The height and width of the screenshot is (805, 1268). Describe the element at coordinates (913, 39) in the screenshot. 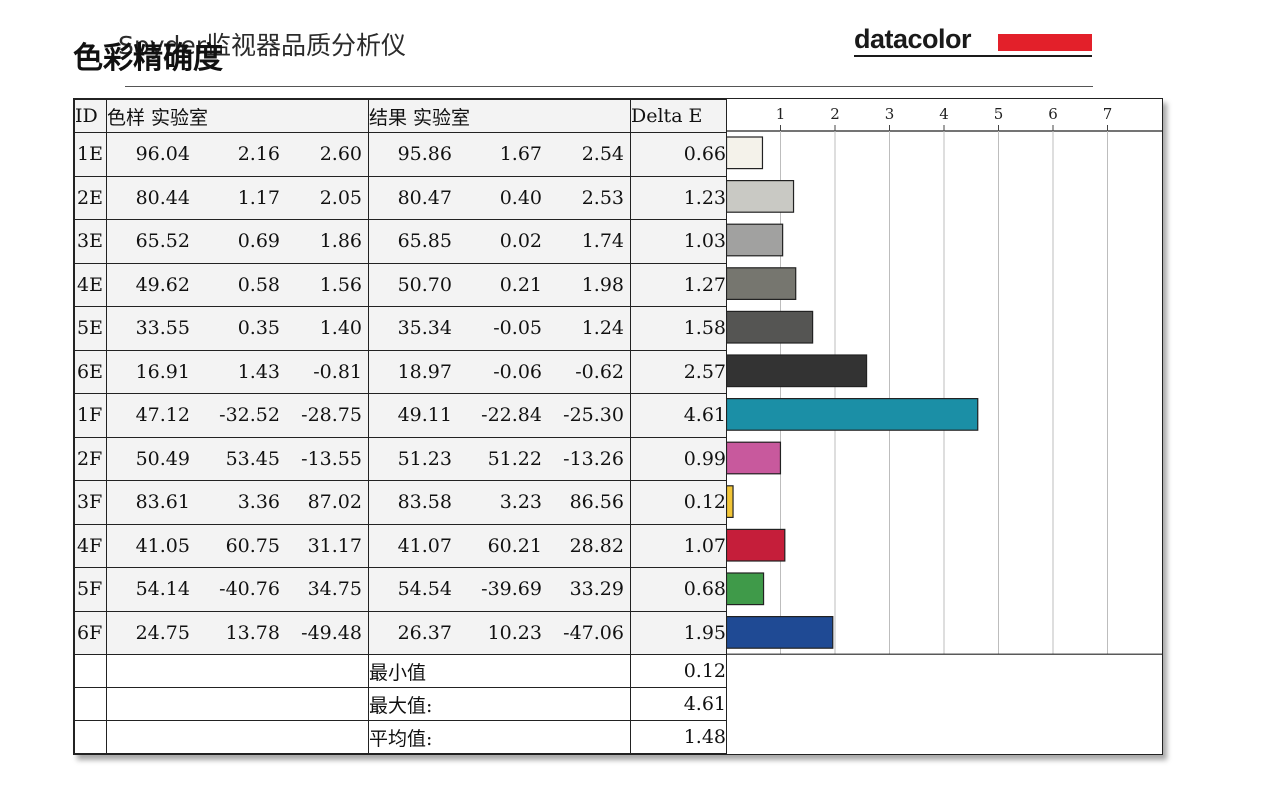

I see `logo-wordmark: datacolor` at that location.